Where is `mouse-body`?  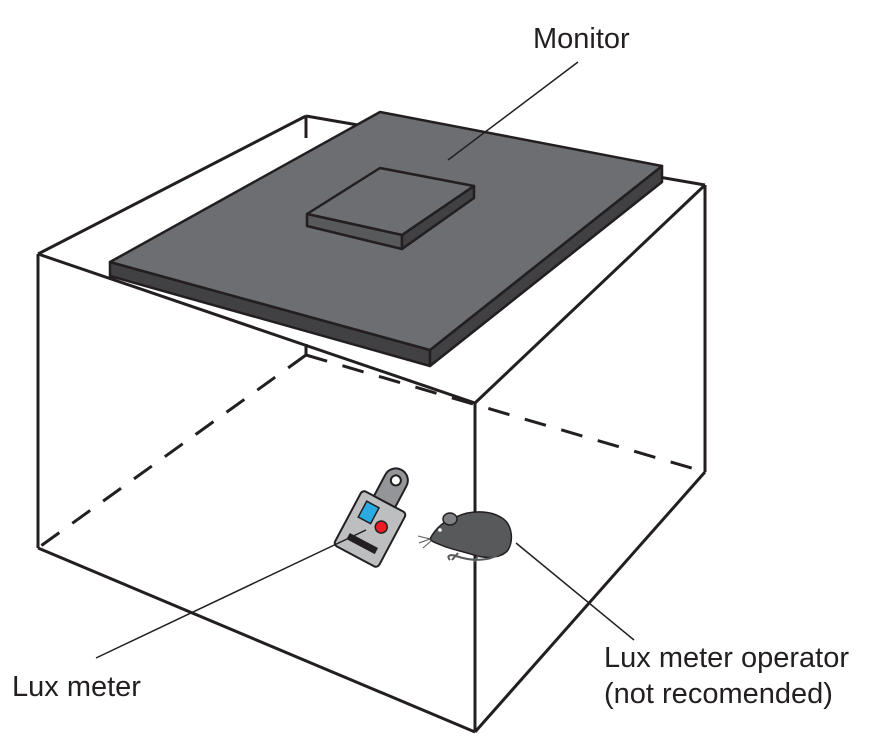
mouse-body is located at coordinates (471, 535).